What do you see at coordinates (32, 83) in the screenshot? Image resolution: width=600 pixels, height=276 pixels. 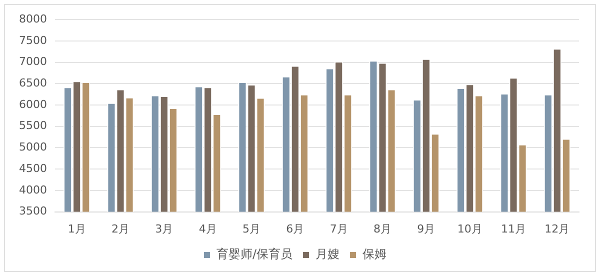 I see `y-tick-label: 6500` at bounding box center [32, 83].